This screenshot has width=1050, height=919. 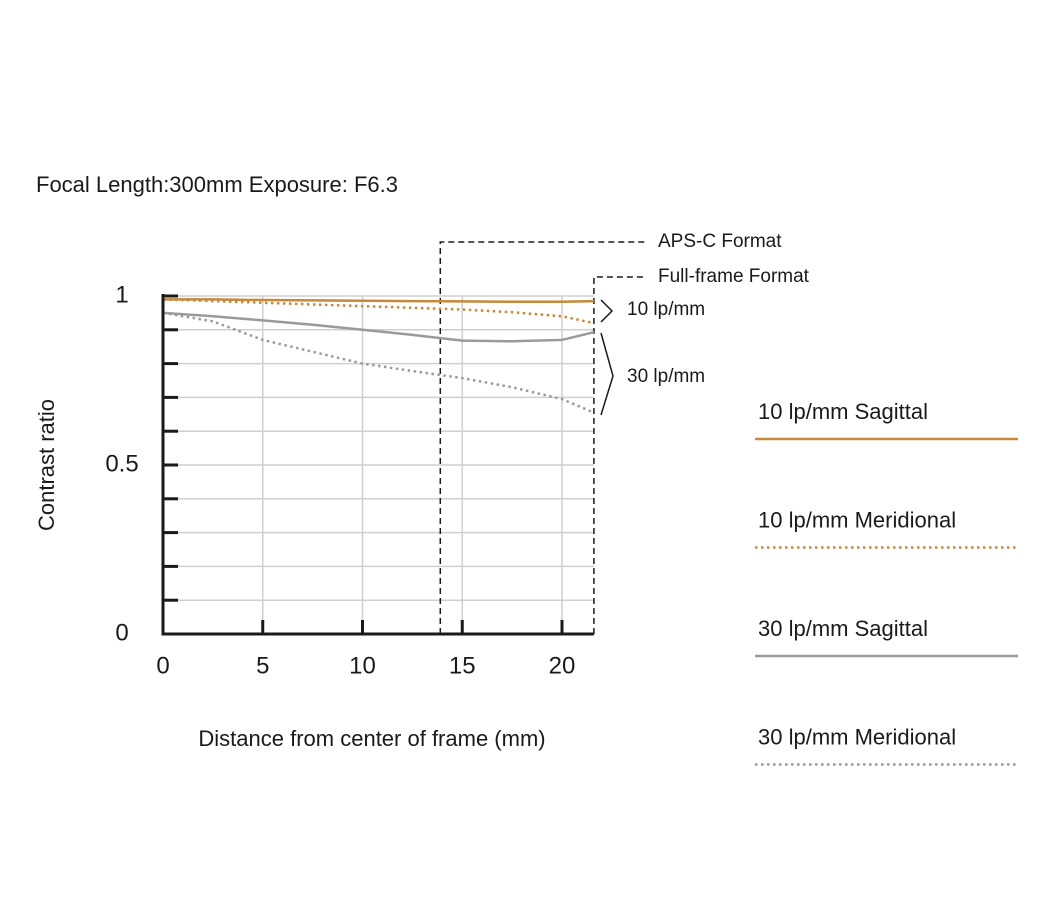 What do you see at coordinates (666, 309) in the screenshot?
I see `group-label: 10 lp/mm` at bounding box center [666, 309].